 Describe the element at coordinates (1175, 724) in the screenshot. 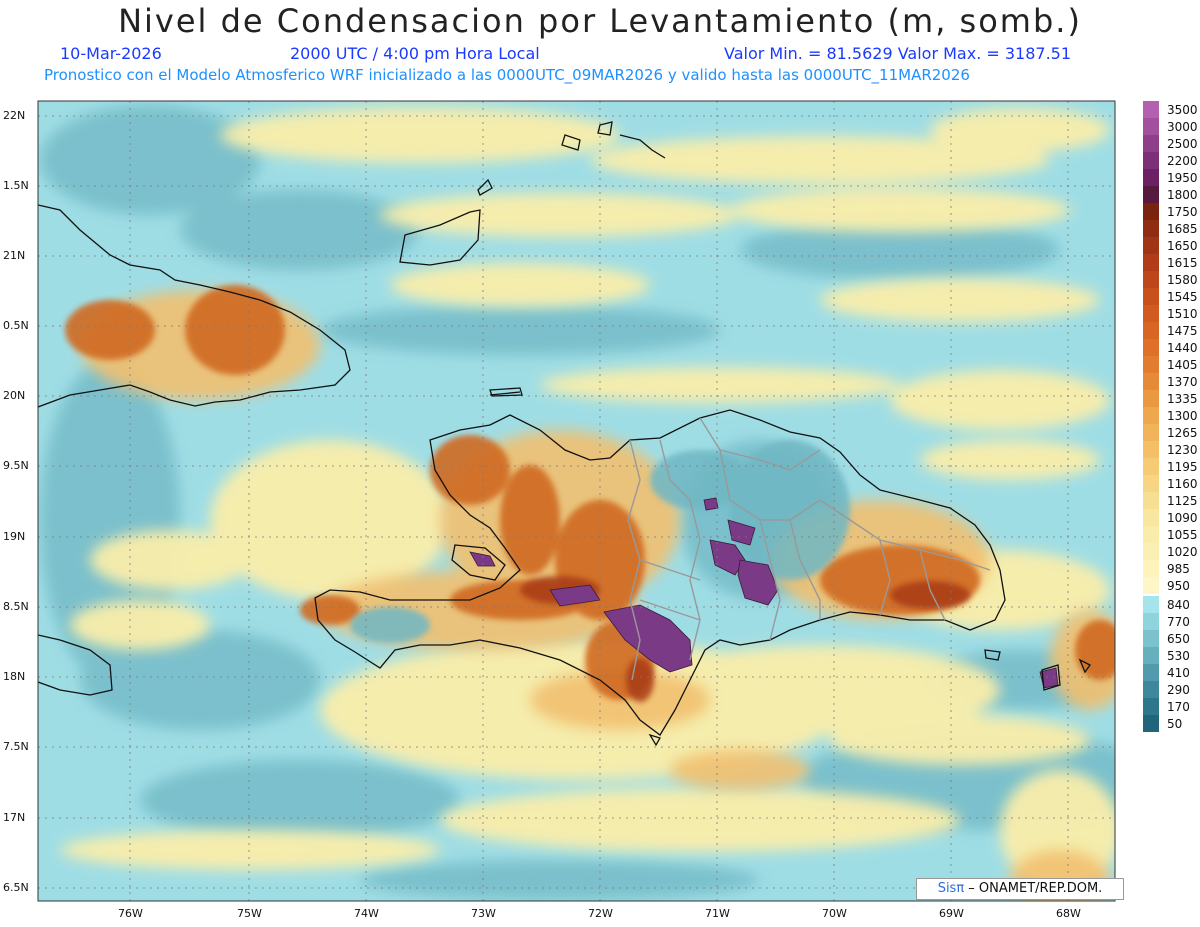

I see `legend-label: 50` at that location.